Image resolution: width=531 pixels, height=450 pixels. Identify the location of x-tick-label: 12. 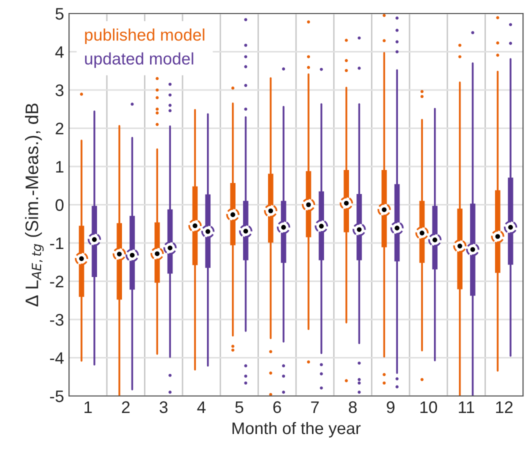
(504, 407).